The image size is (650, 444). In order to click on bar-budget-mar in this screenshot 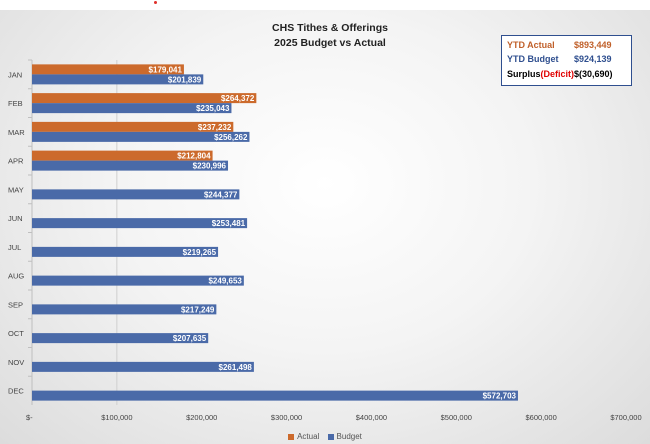, I will do `click(141, 136)`.